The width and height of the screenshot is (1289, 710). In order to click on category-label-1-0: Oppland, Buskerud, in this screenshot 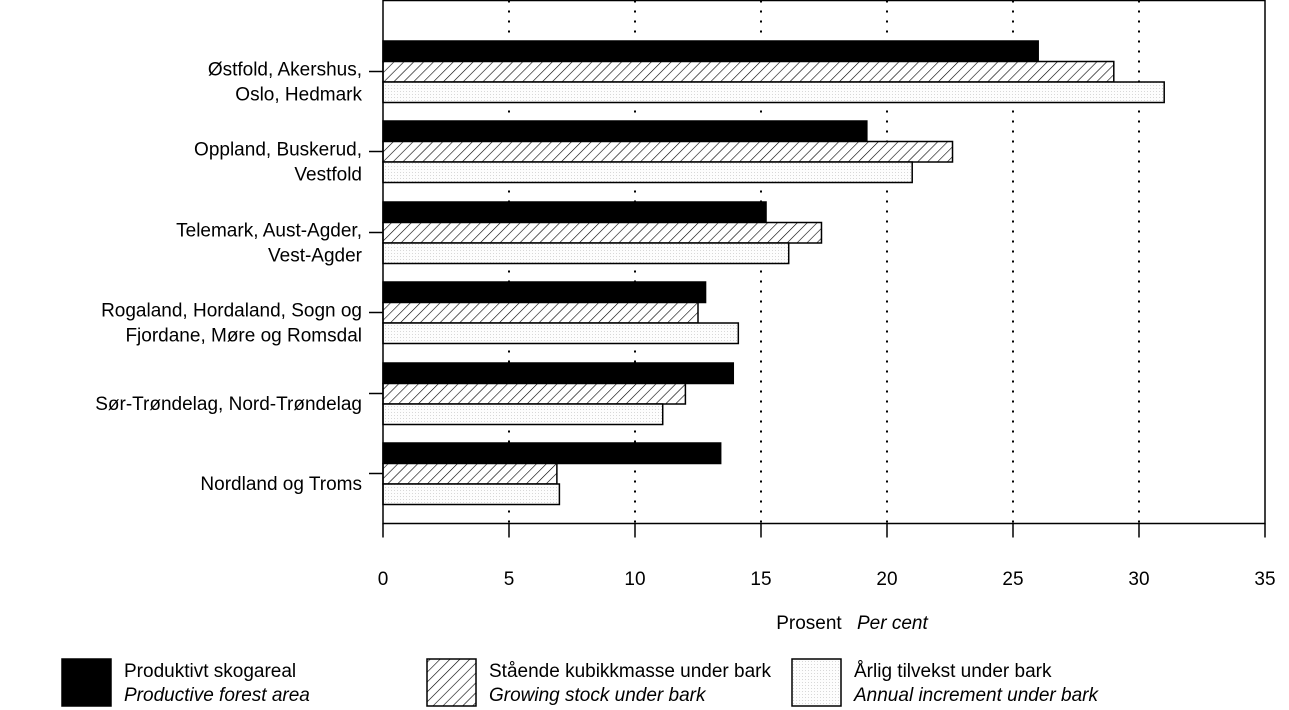, I will do `click(278, 150)`.